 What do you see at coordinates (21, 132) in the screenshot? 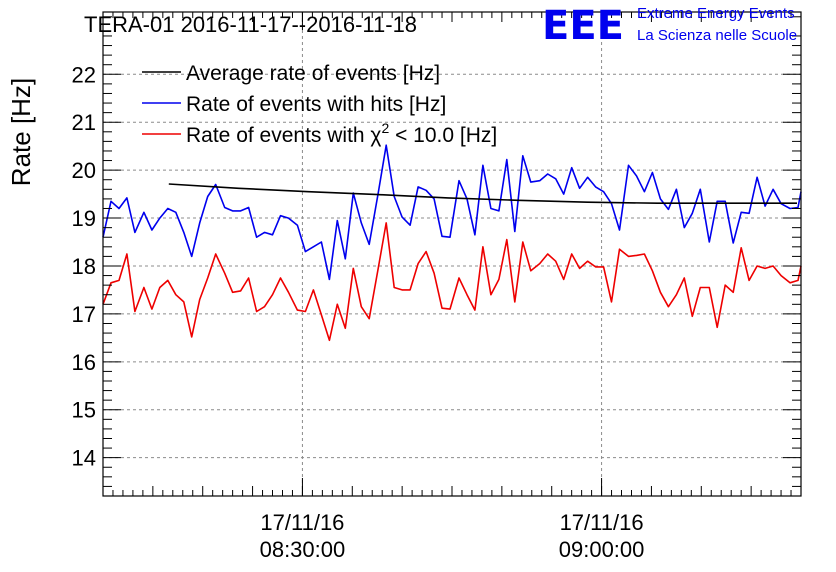
I see `y-axis-label: Rate [Hz]` at bounding box center [21, 132].